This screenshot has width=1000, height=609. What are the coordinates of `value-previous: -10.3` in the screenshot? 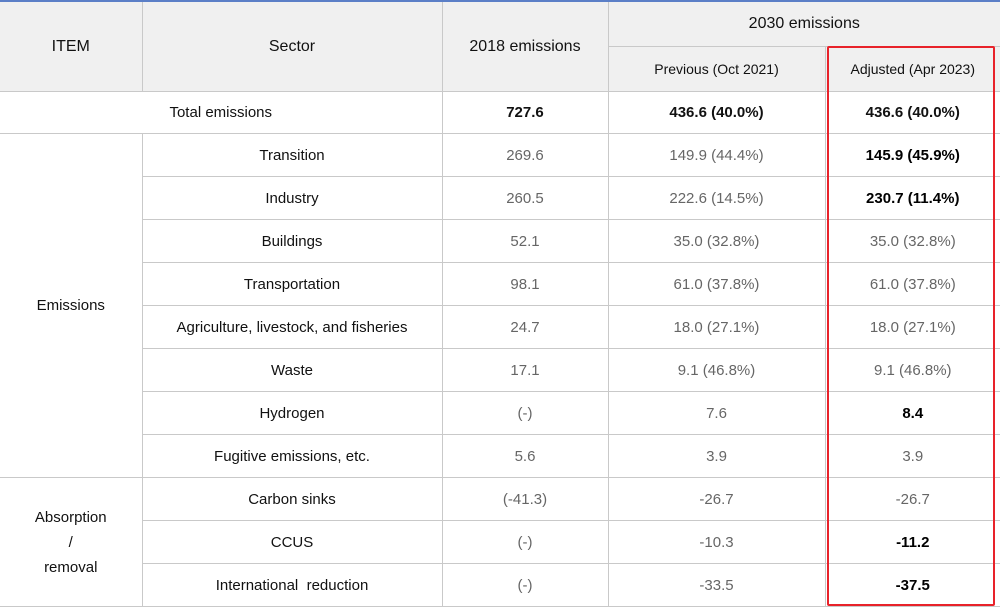 It's located at (716, 542).